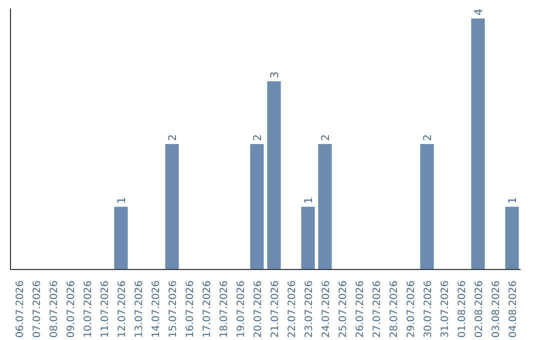  I want to click on data-label: 3, so click(274, 75).